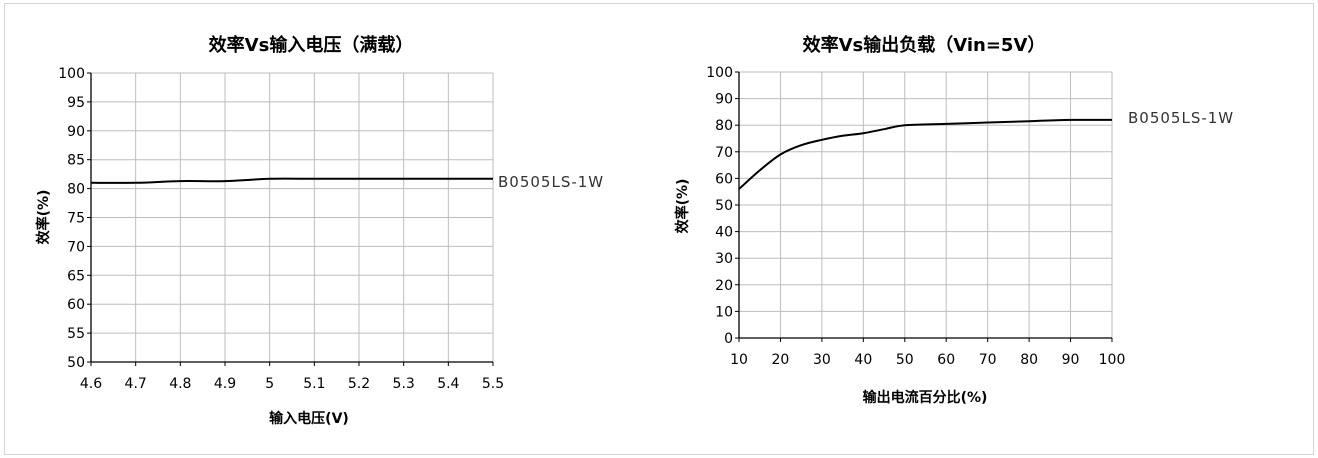 The height and width of the screenshot is (458, 1318). Describe the element at coordinates (682, 206) in the screenshot. I see `chart2-y-axis-label: 效率(%)` at that location.